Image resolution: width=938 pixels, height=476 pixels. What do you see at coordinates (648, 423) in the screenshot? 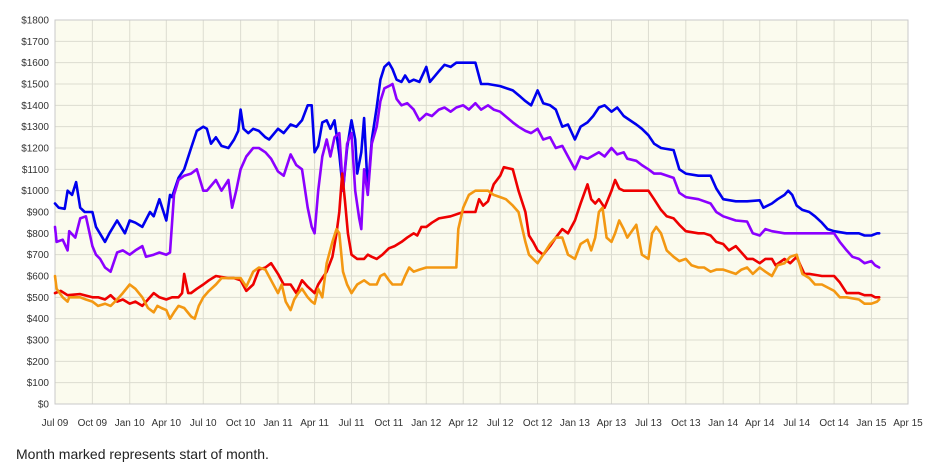
I see `x-tick-label: Jul 13` at bounding box center [648, 423].